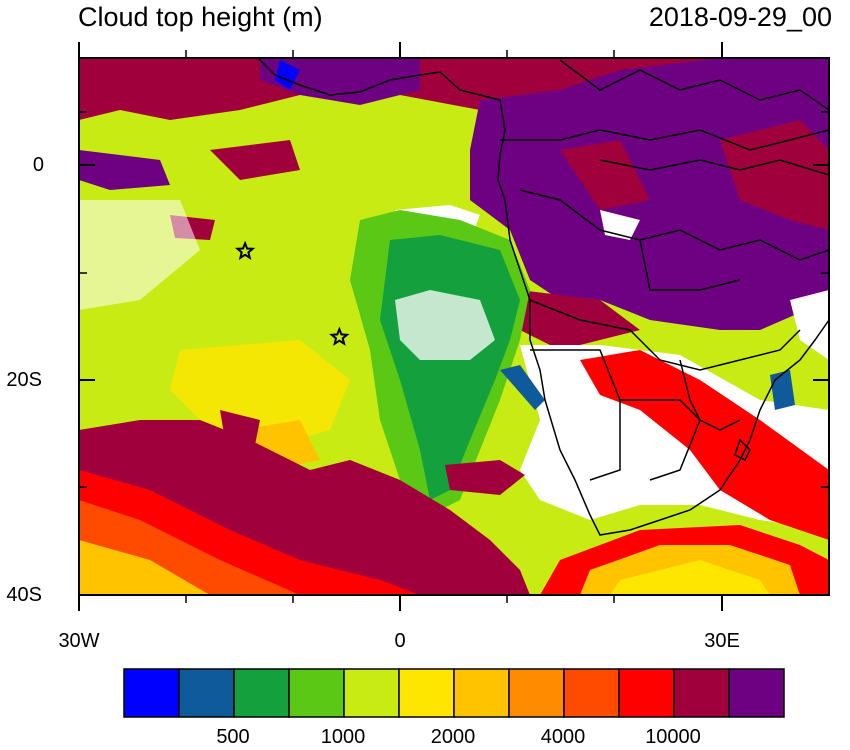  What do you see at coordinates (400, 641) in the screenshot?
I see `lon-label-0: 0` at bounding box center [400, 641].